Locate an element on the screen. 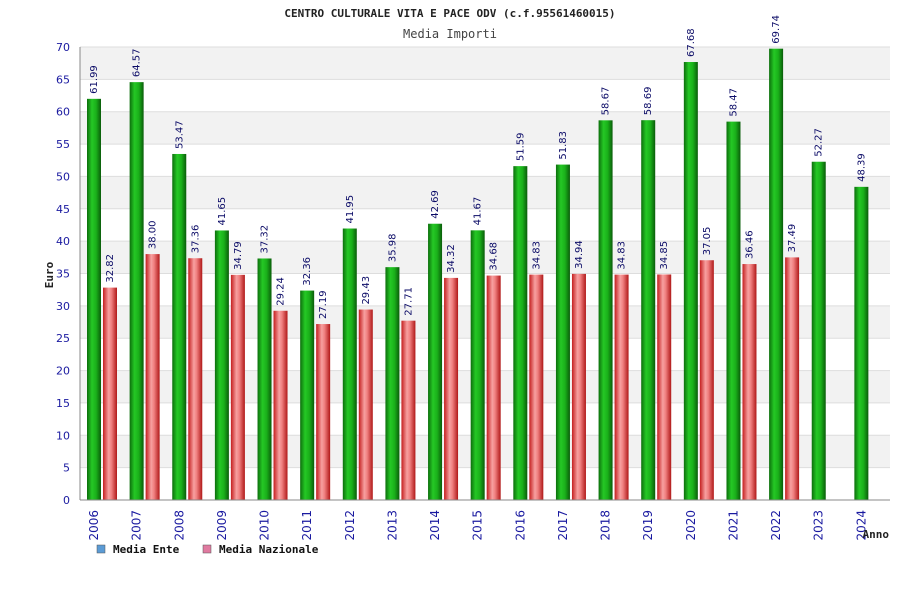  y-tick-label: 5 is located at coordinates (66, 468).